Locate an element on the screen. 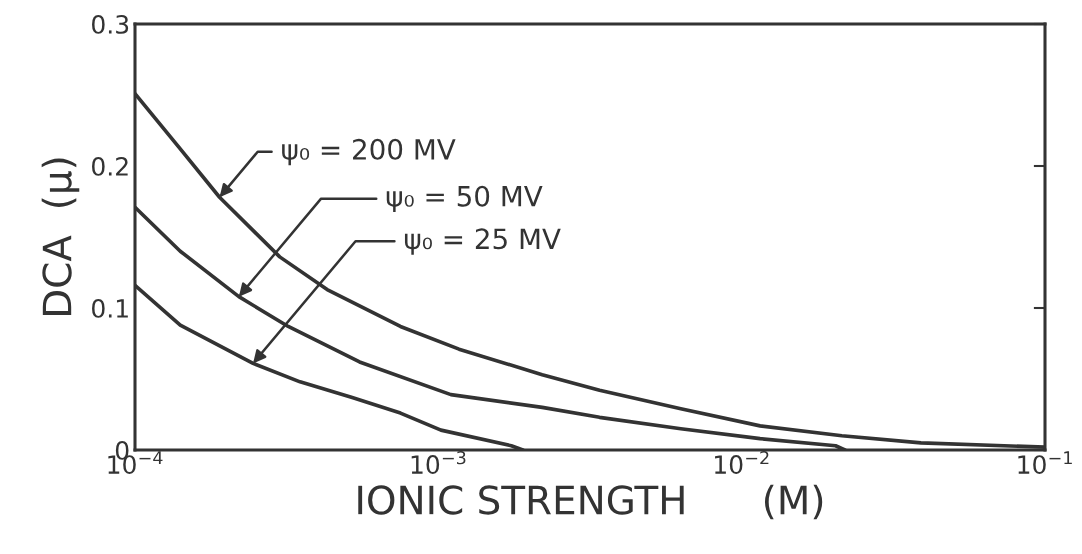 This screenshot has width=1082, height=554. x-tick-label: 10$^{−3}$ is located at coordinates (438, 463).